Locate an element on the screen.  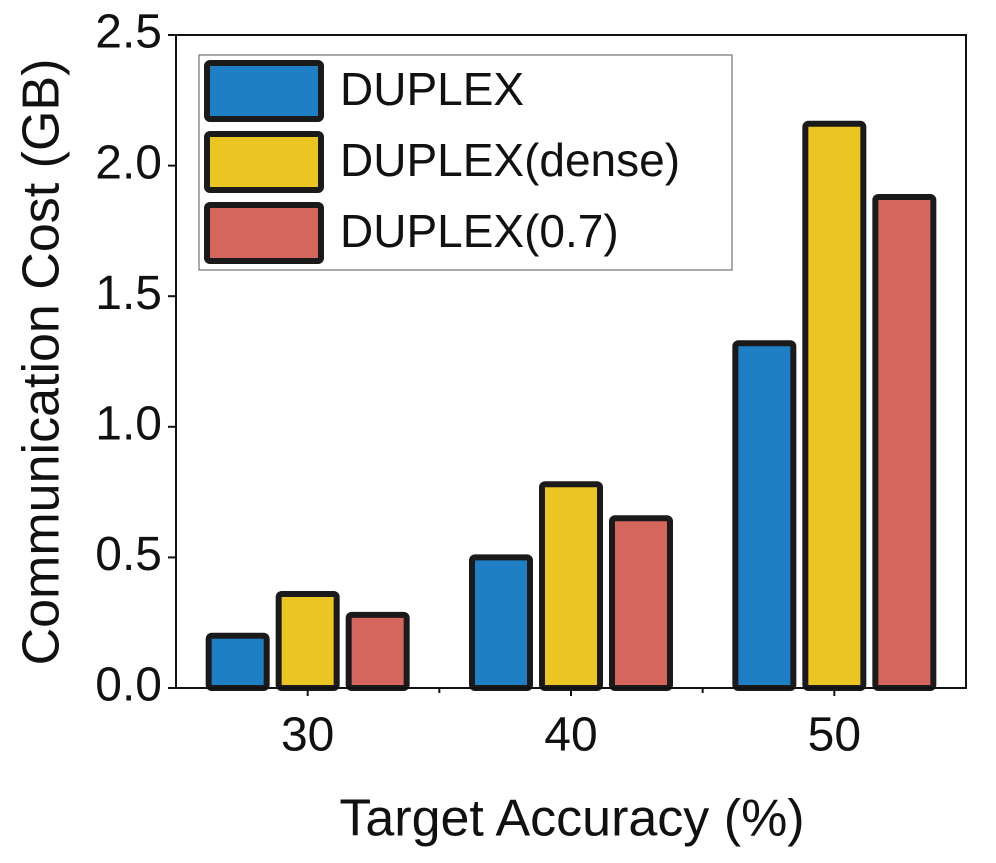
y-tick-label: 0.5 is located at coordinates (128, 554).